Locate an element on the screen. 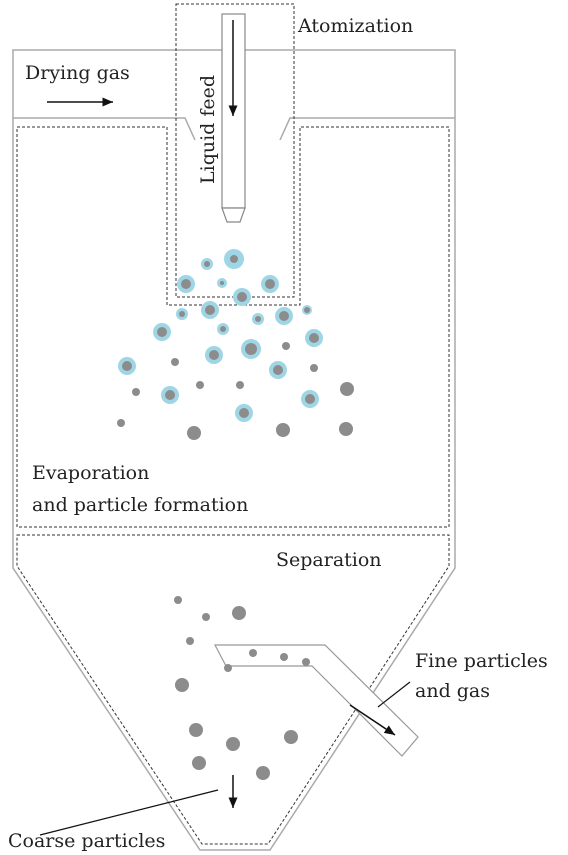 The height and width of the screenshot is (855, 568). inner-wall-left is located at coordinates (104, 129).